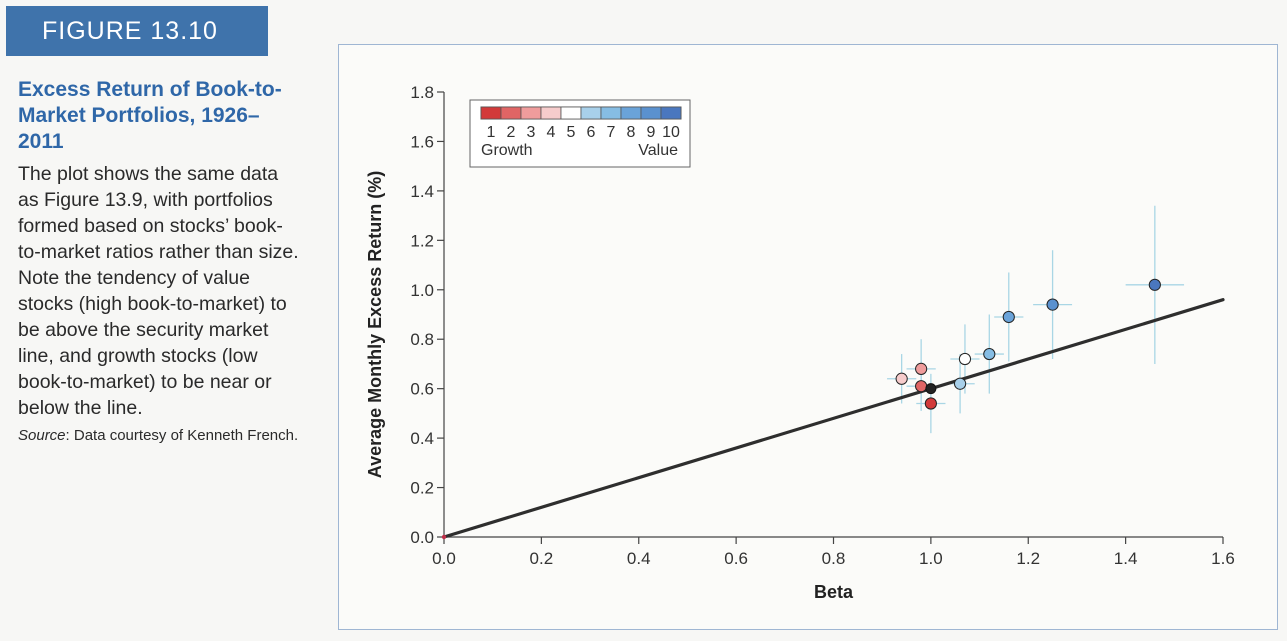  I want to click on x-tick-label: 0.0, so click(444, 558).